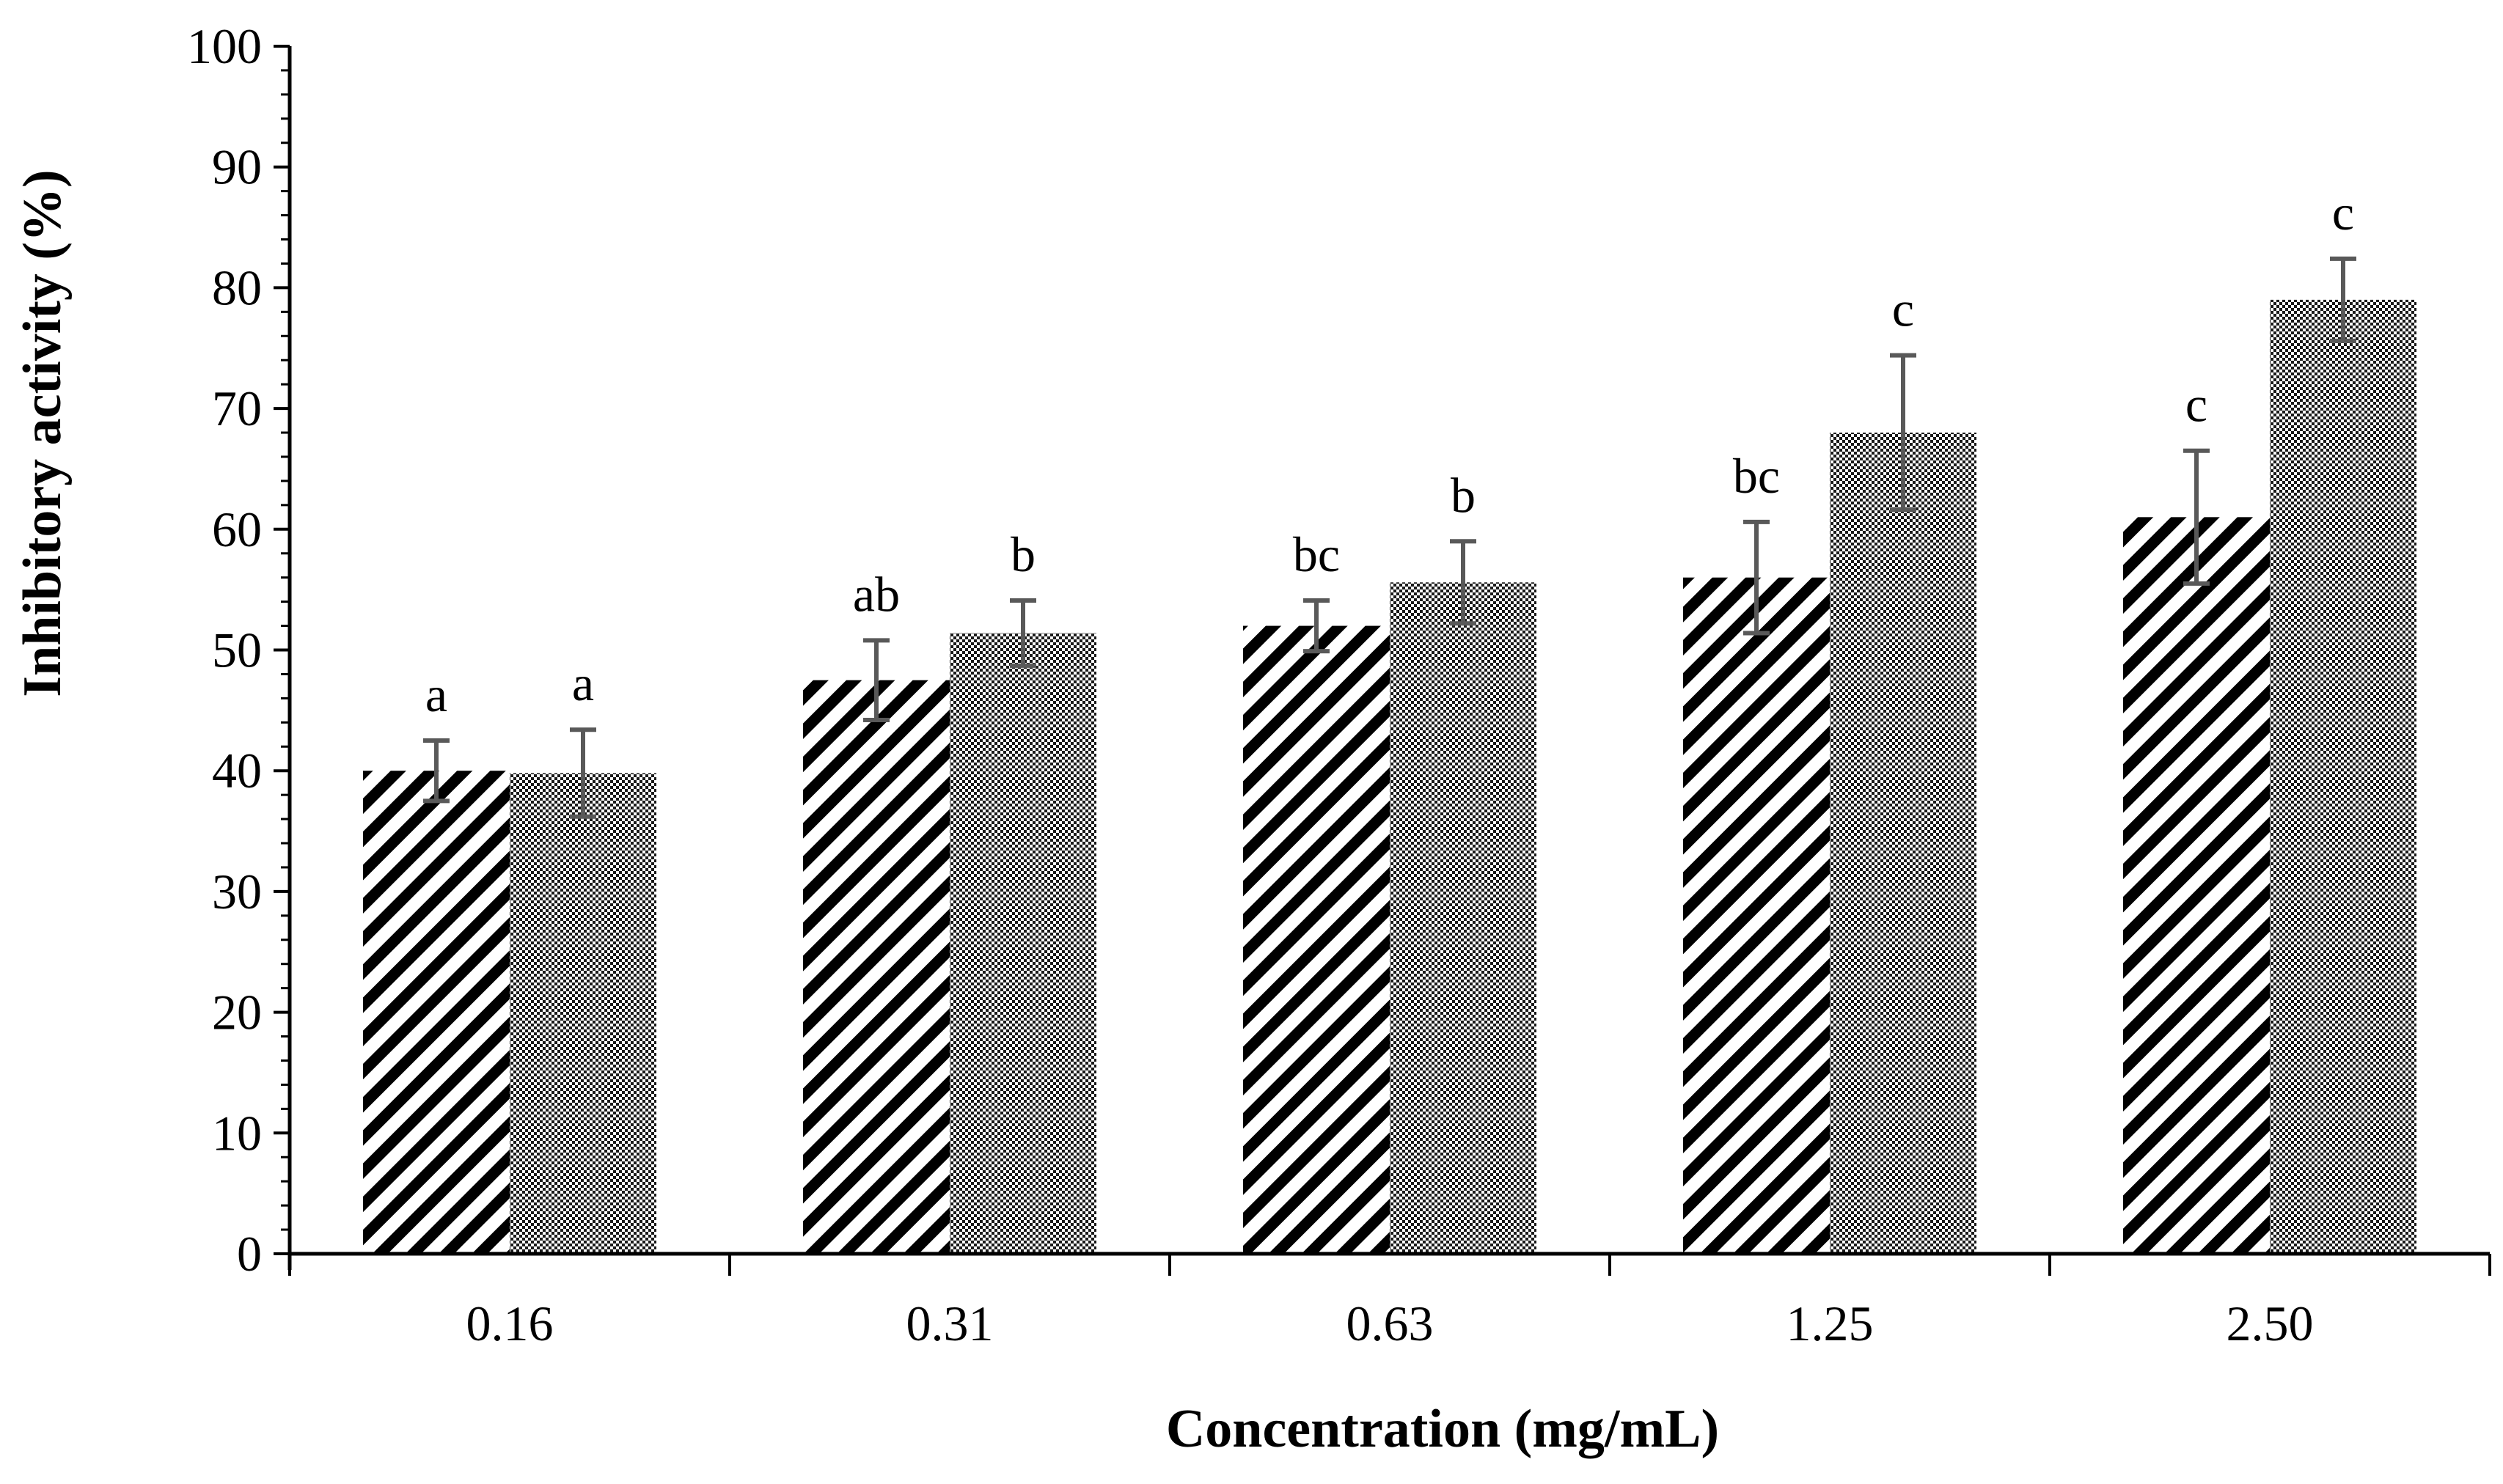  Describe the element at coordinates (1756, 476) in the screenshot. I see `significance-label-s1-1_25: bc` at that location.